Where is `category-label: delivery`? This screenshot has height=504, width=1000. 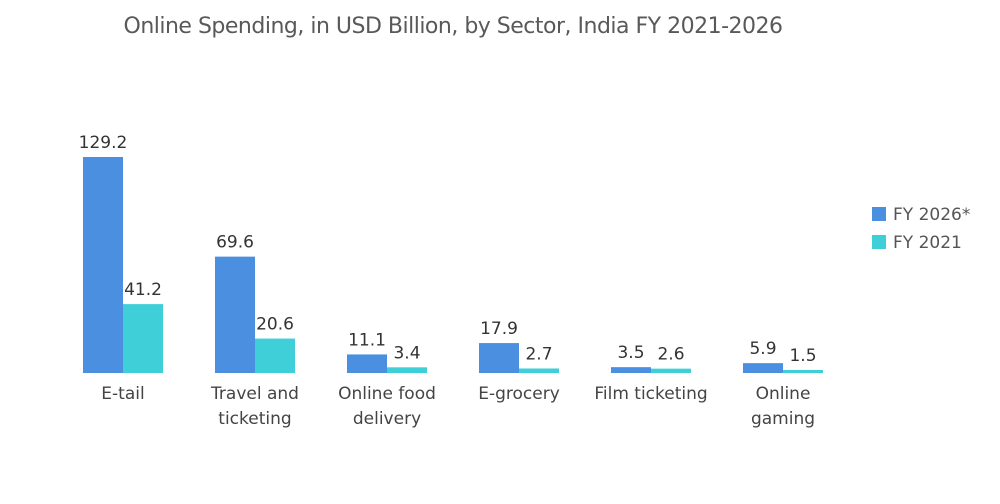 category-label: delivery is located at coordinates (387, 419).